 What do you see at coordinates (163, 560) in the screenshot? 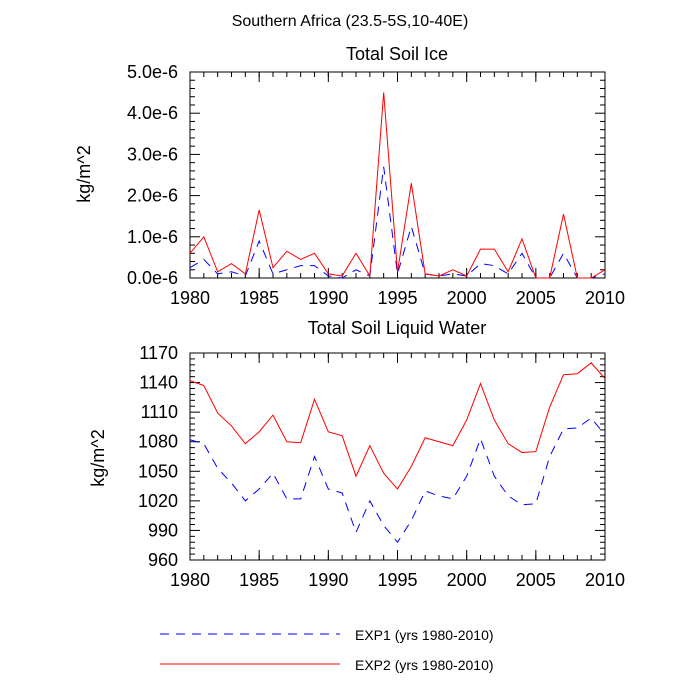
I see `y-tick-label: 960` at bounding box center [163, 560].